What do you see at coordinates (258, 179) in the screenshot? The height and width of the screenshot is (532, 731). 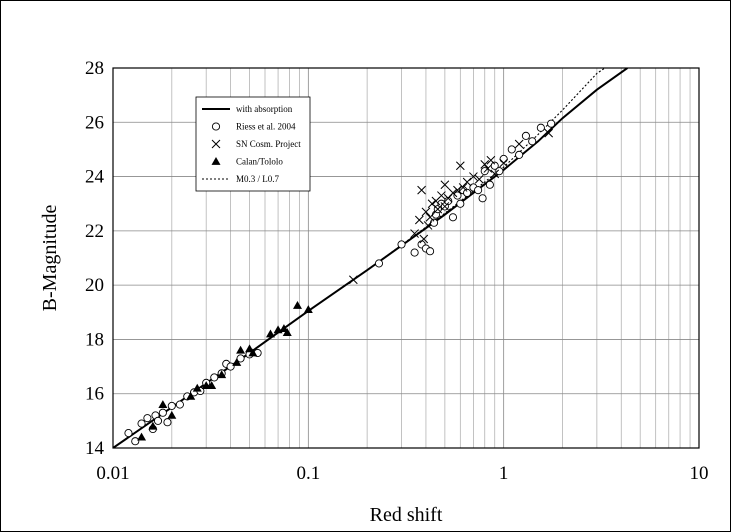 I see `legend-label: M0.3 / L0.7` at bounding box center [258, 179].